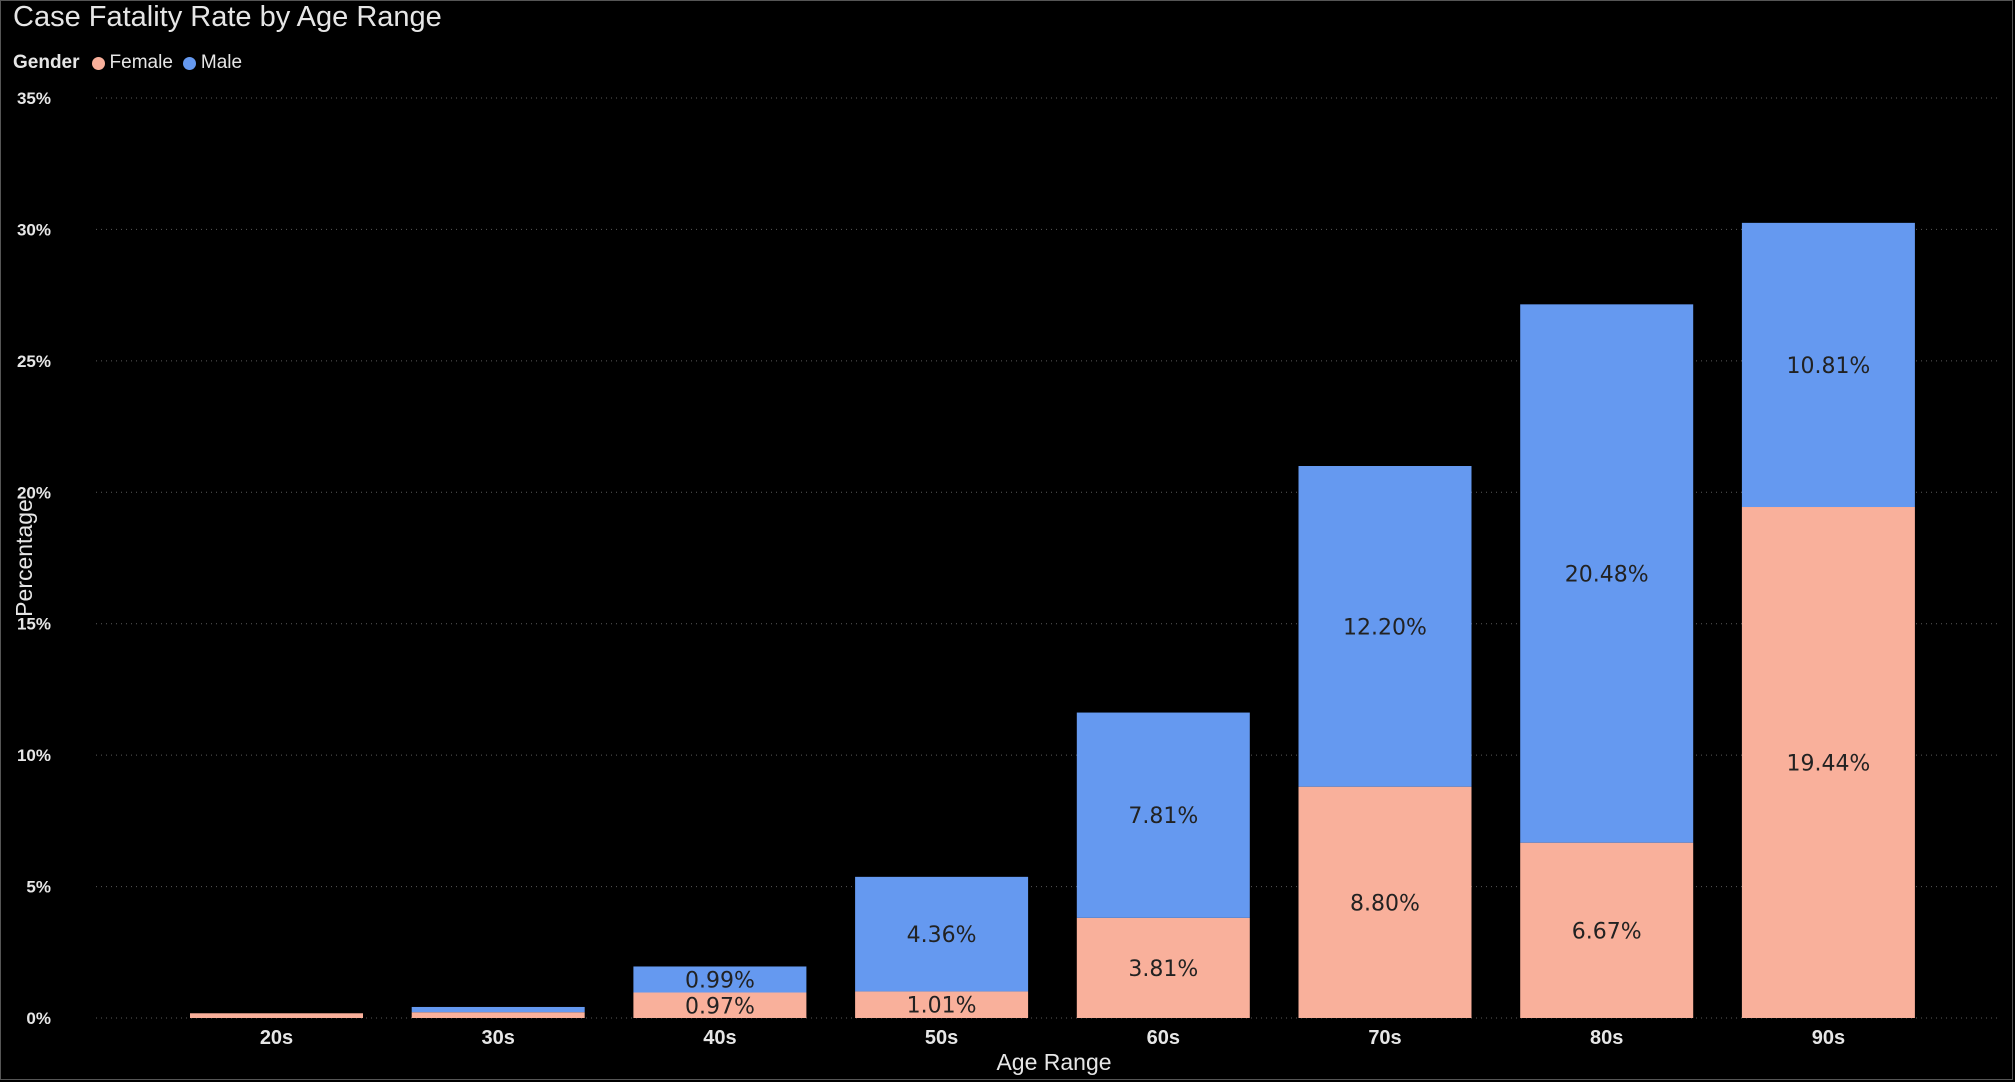 The height and width of the screenshot is (1082, 2015). I want to click on legend-swatch-female, so click(98, 63).